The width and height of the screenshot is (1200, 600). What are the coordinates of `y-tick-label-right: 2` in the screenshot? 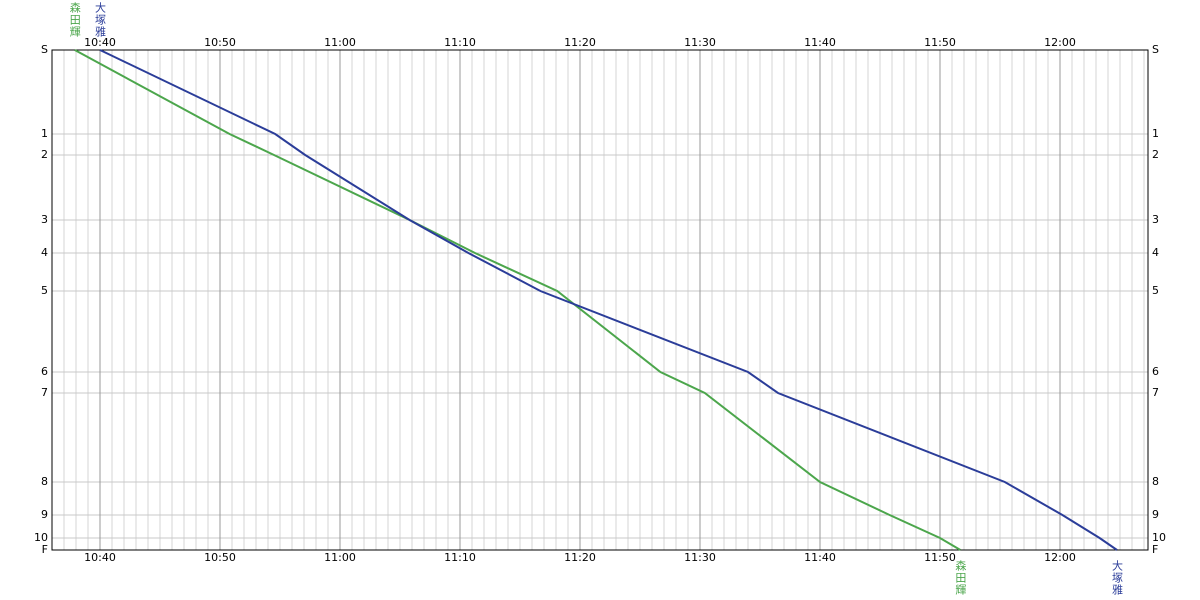 It's located at (1155, 154).